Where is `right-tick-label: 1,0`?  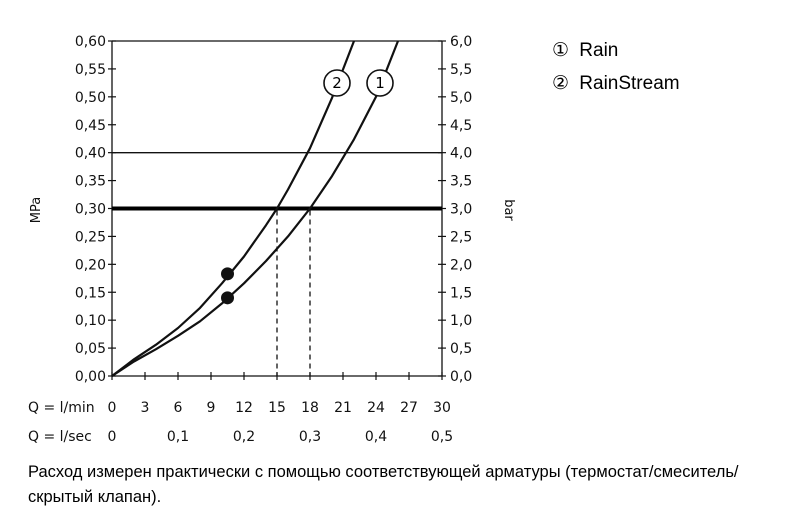 right-tick-label: 1,0 is located at coordinates (461, 321).